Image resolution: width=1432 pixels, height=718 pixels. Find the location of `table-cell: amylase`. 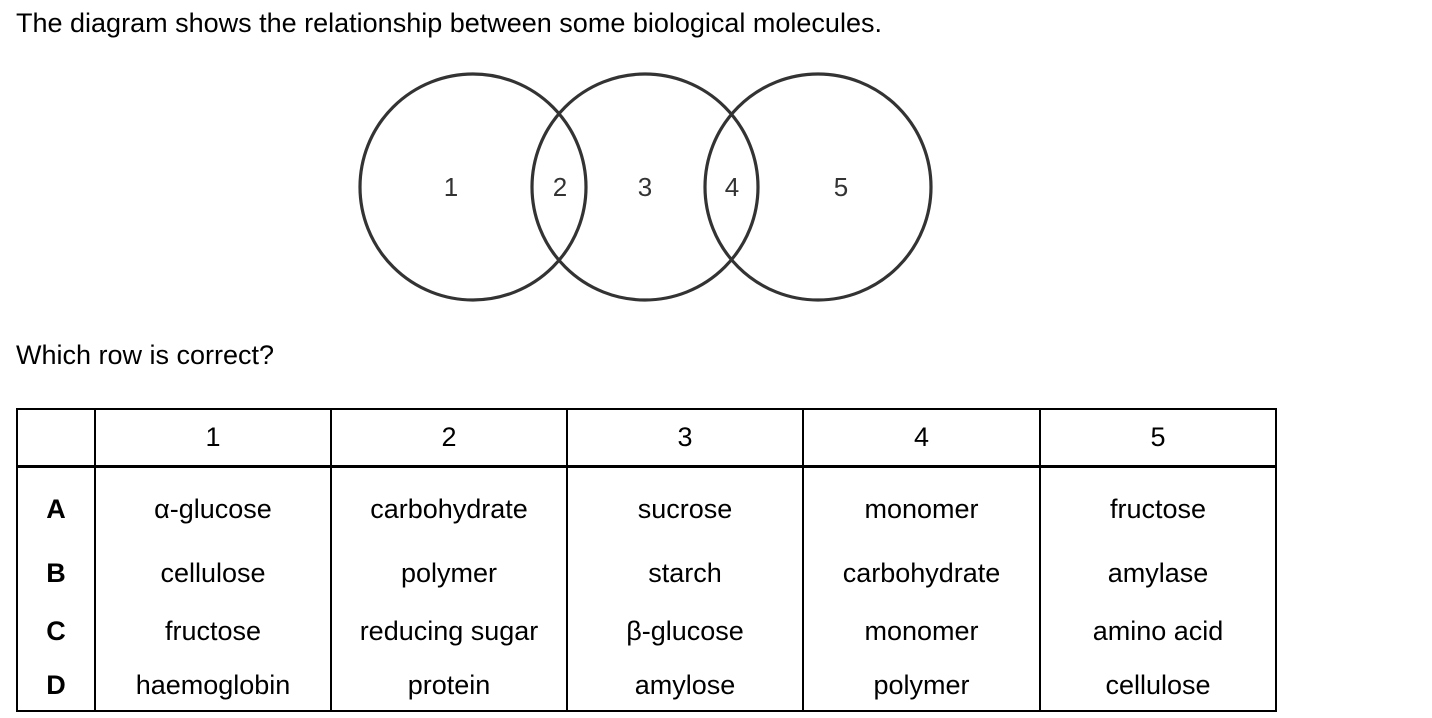

table-cell: amylase is located at coordinates (1158, 573).